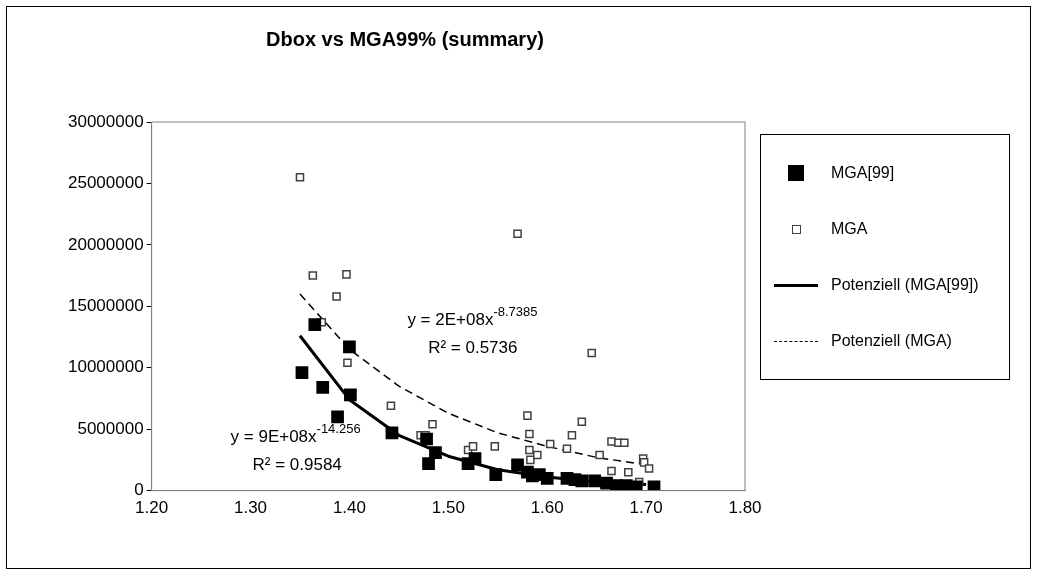 The width and height of the screenshot is (1039, 577). I want to click on y-tick-label: 30000000, so click(106, 121).